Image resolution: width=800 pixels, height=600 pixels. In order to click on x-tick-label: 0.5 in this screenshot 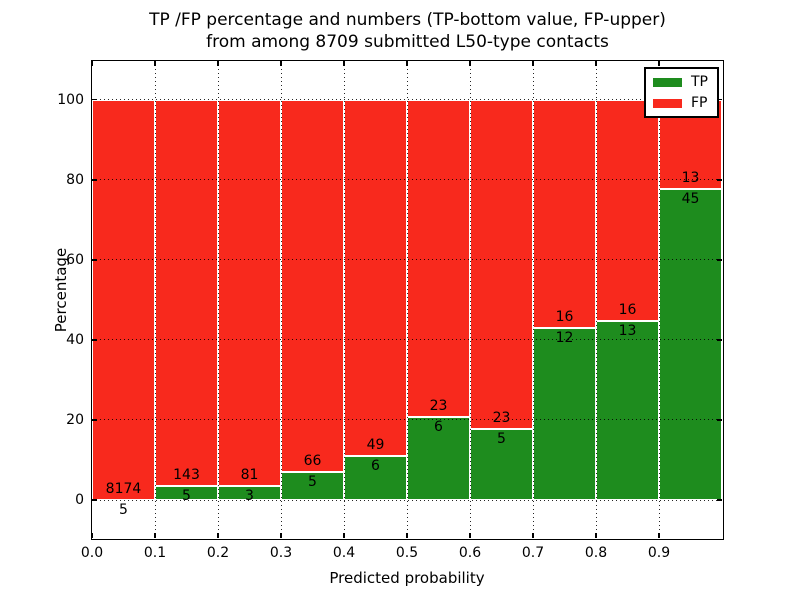, I will do `click(407, 553)`.